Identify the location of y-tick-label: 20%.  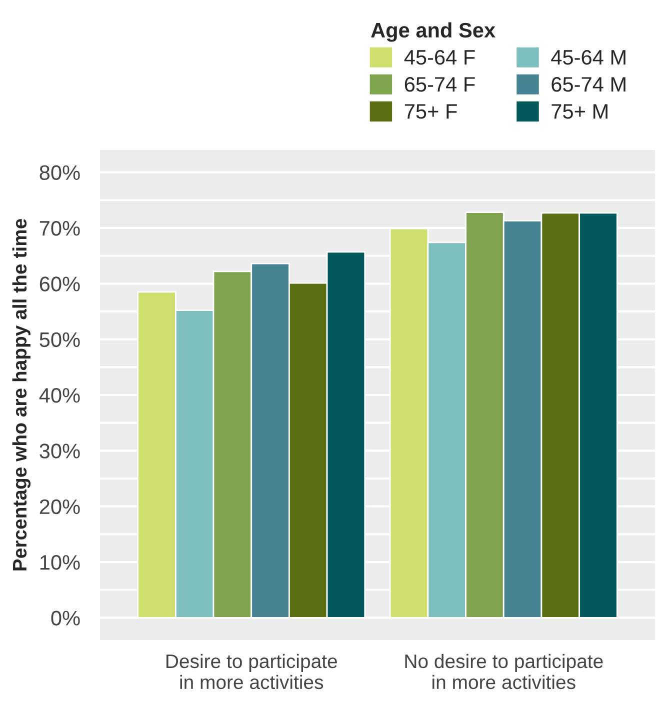
(60, 506).